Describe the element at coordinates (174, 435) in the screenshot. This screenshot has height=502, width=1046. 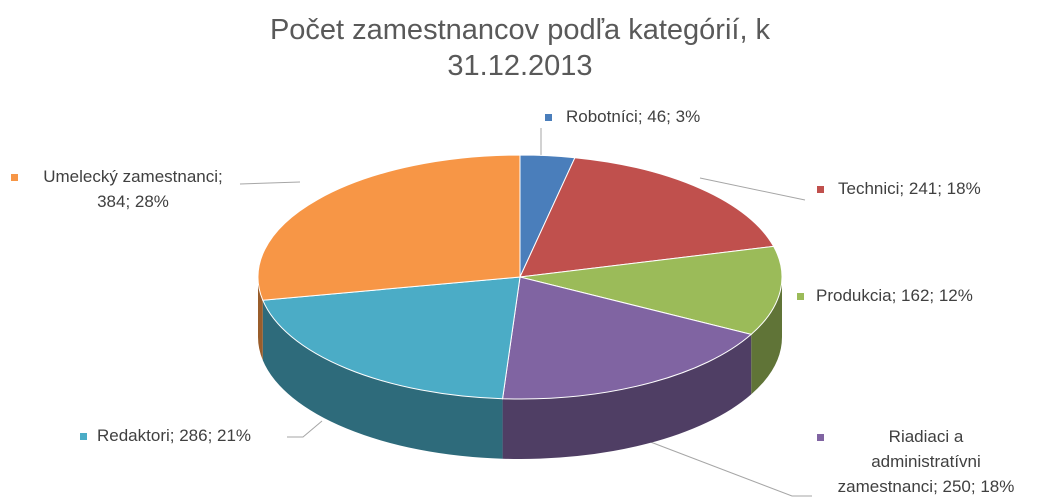
I see `data-label: Redaktori; 286; 21%` at that location.